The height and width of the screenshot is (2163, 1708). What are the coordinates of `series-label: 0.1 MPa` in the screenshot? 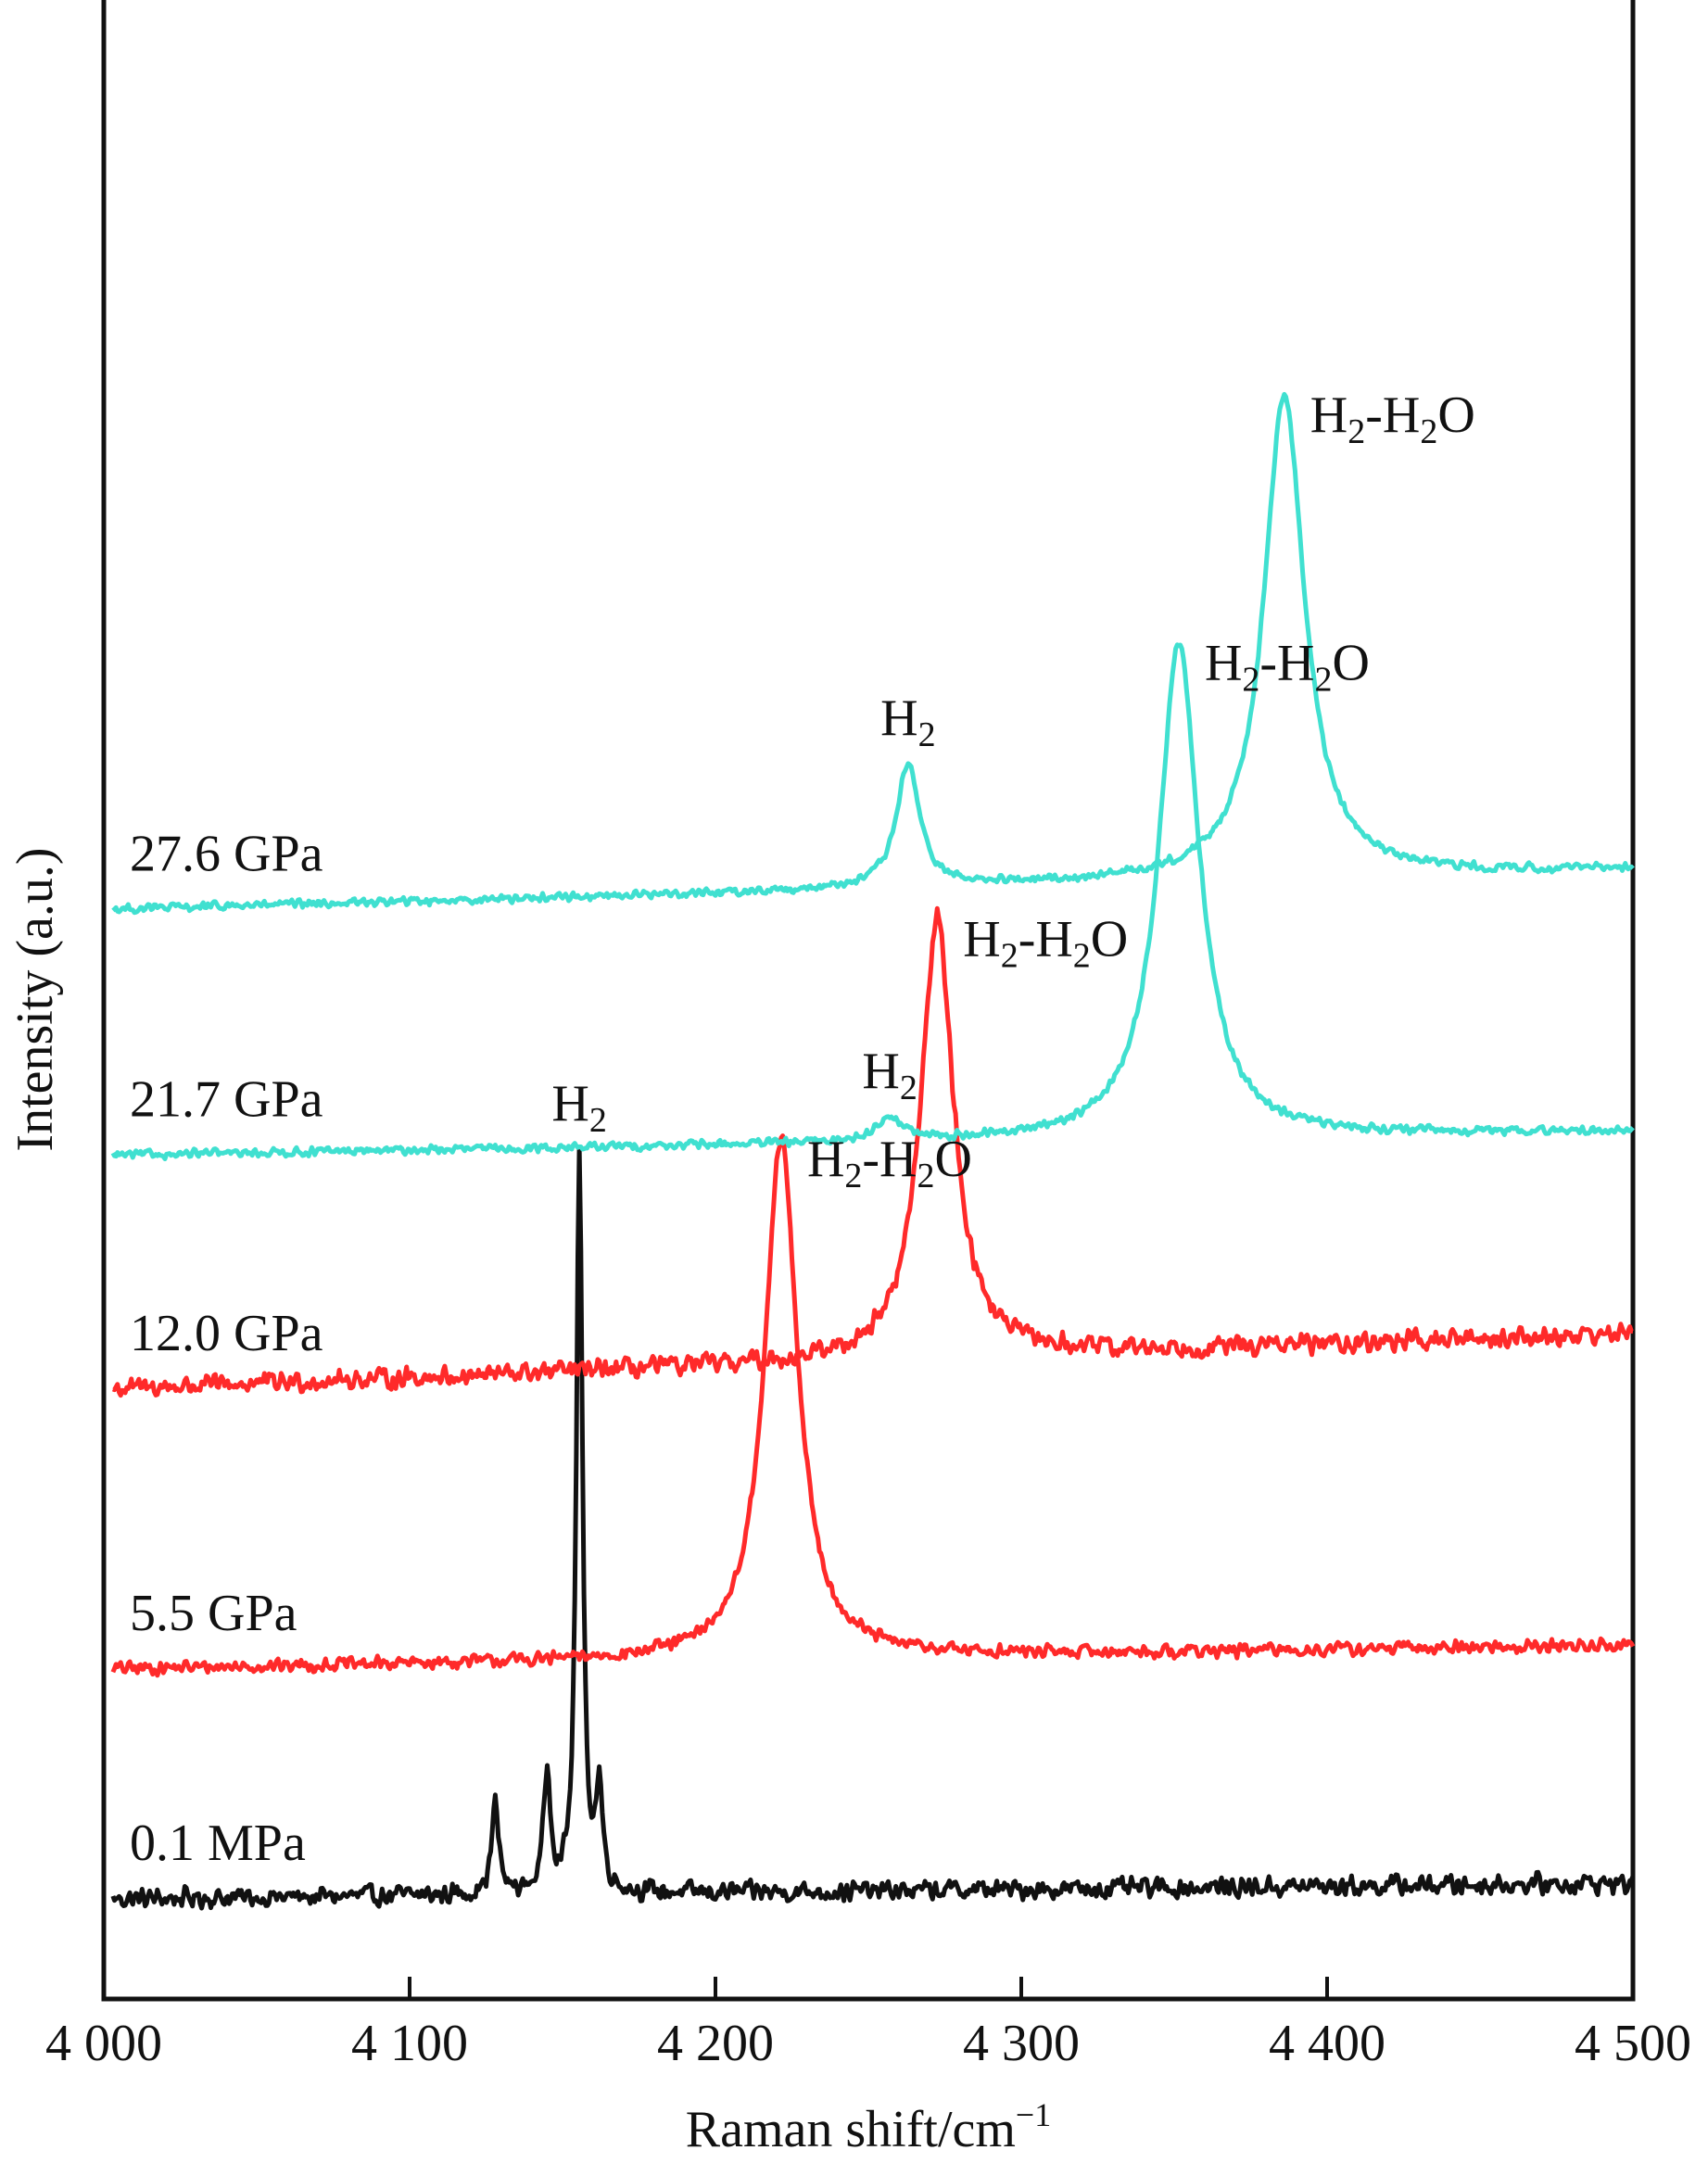 It's located at (218, 1843).